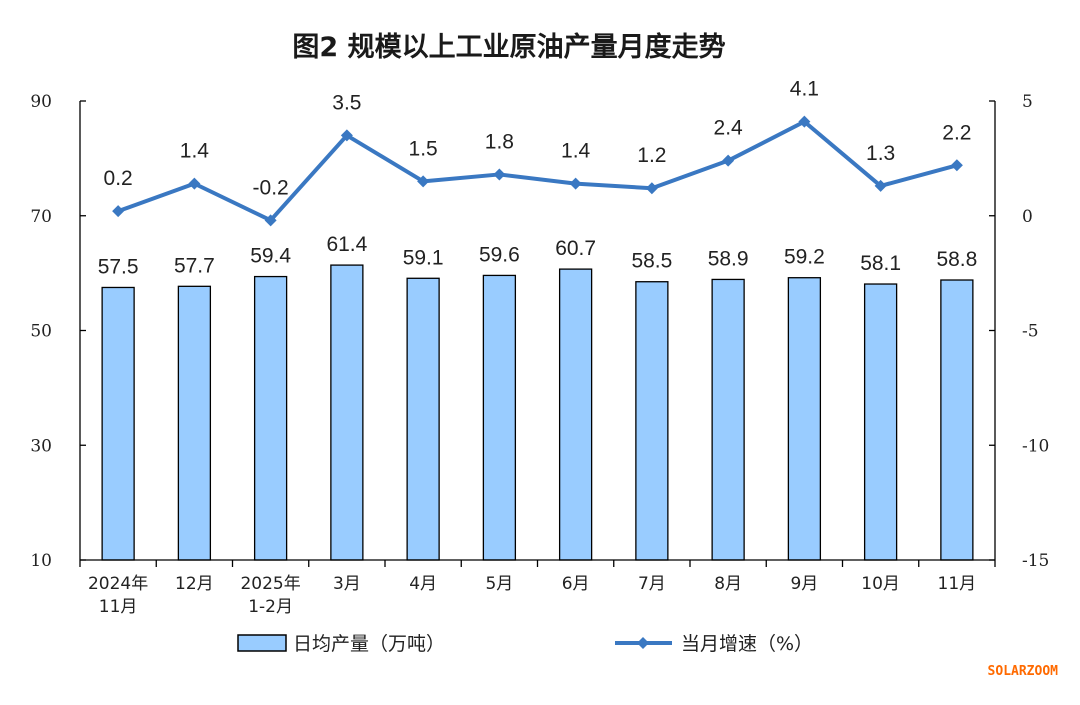 The width and height of the screenshot is (1080, 705). What do you see at coordinates (1027, 217) in the screenshot?
I see `right-axis-tick-label: 0` at bounding box center [1027, 217].